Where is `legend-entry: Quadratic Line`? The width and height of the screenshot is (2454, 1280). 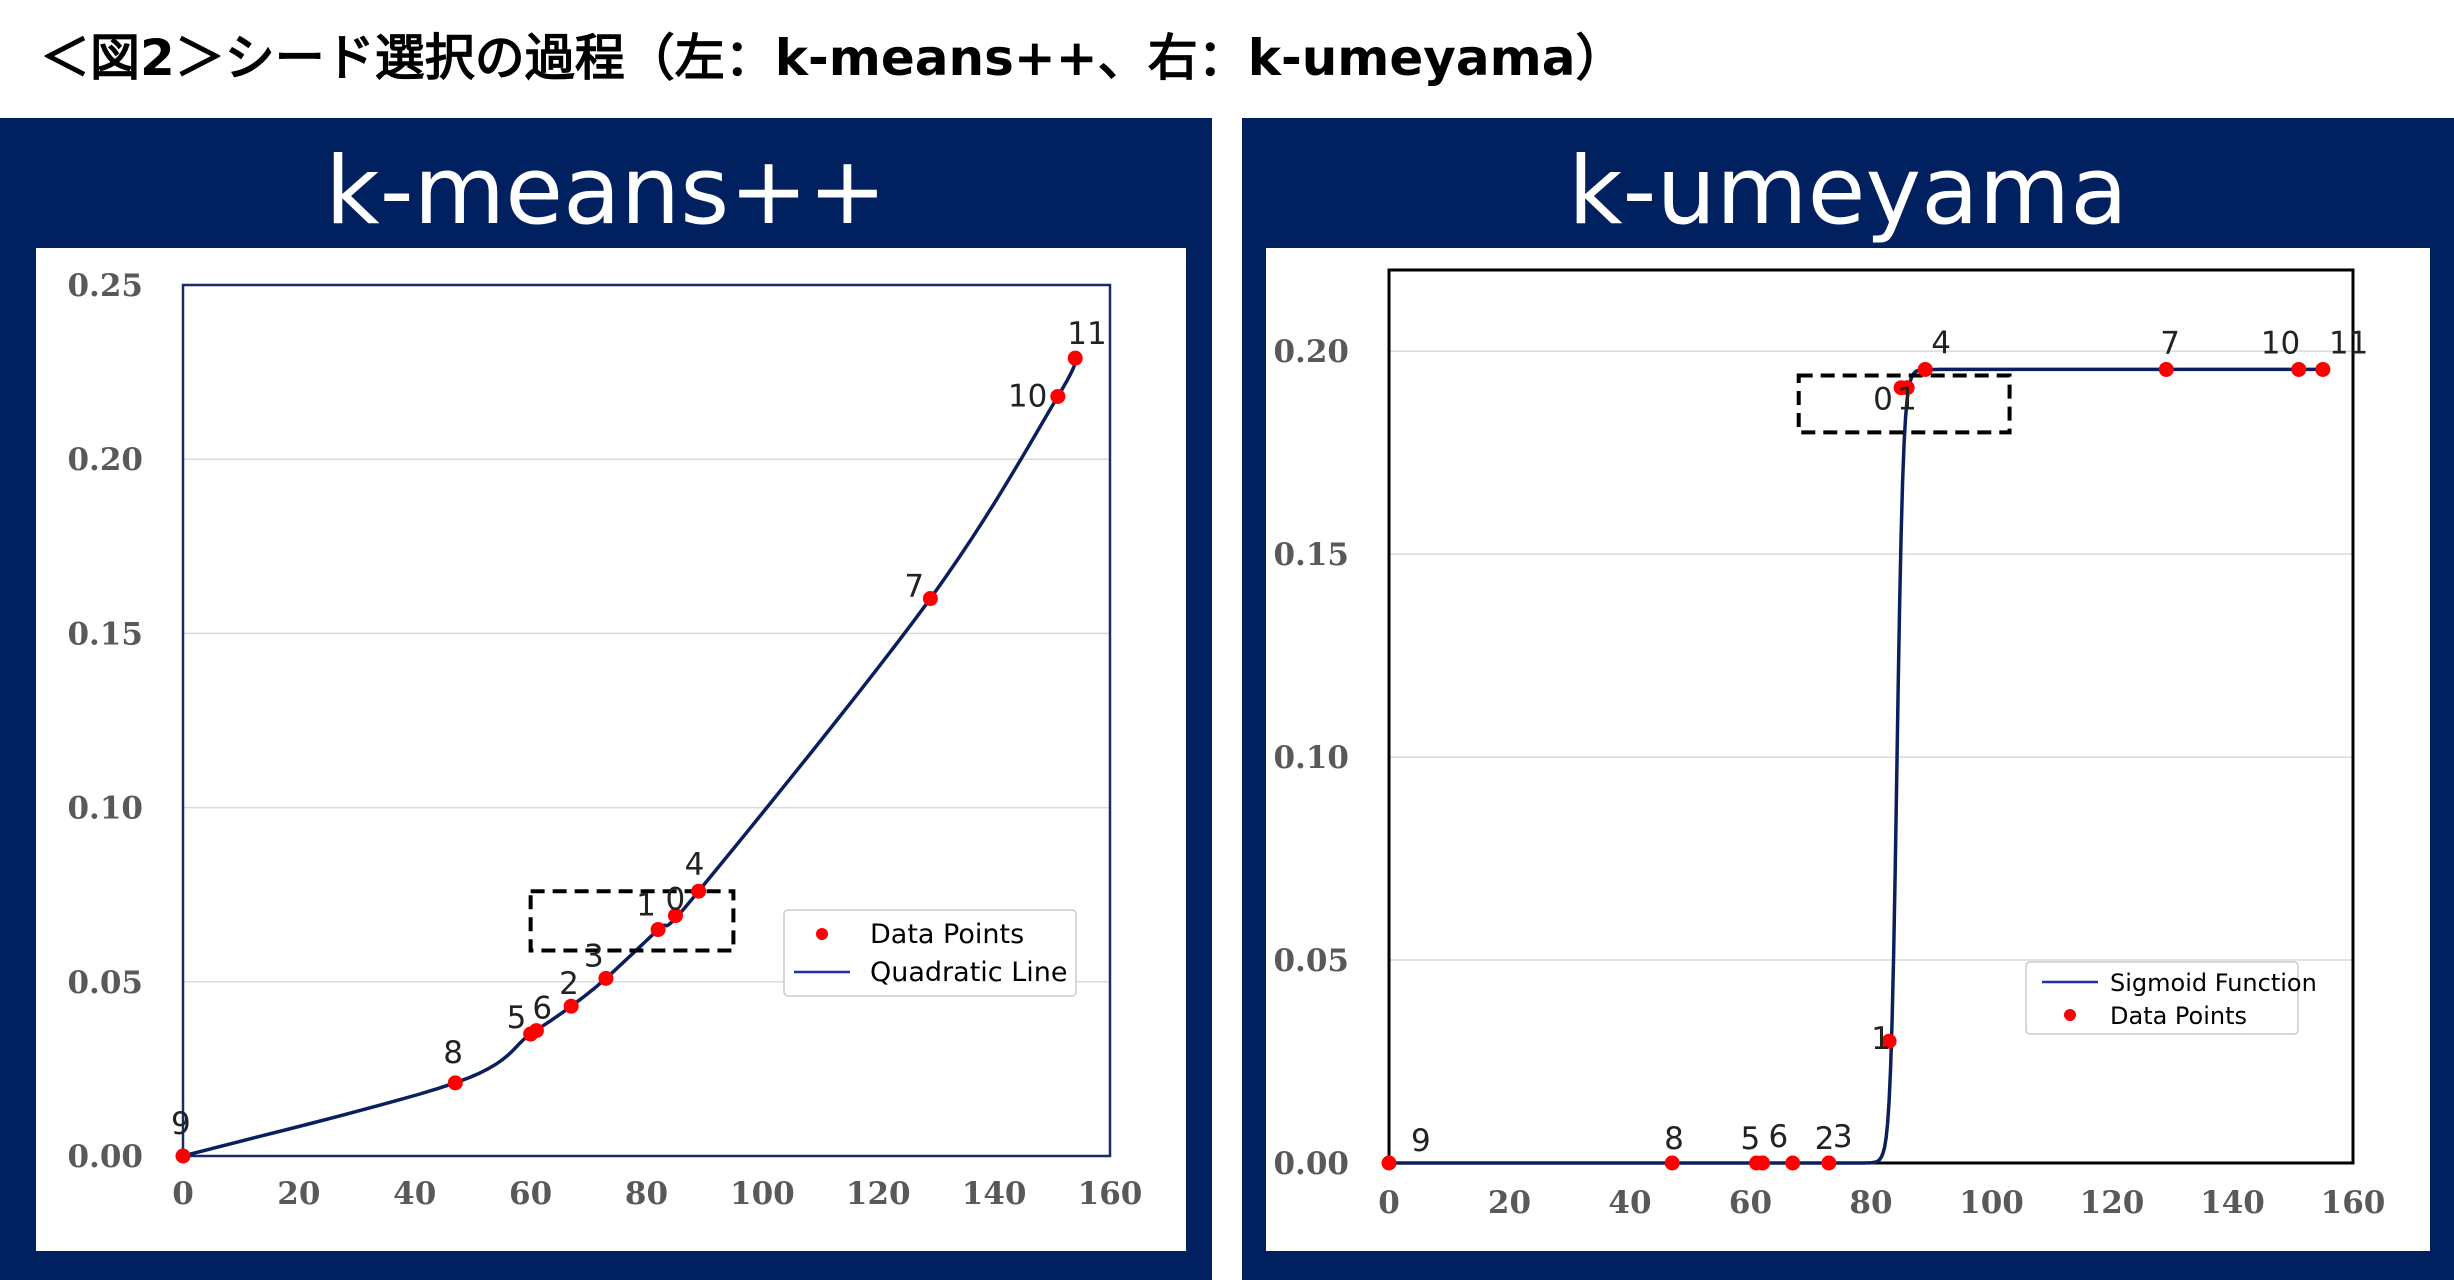
legend-entry: Quadratic Line is located at coordinates (968, 972).